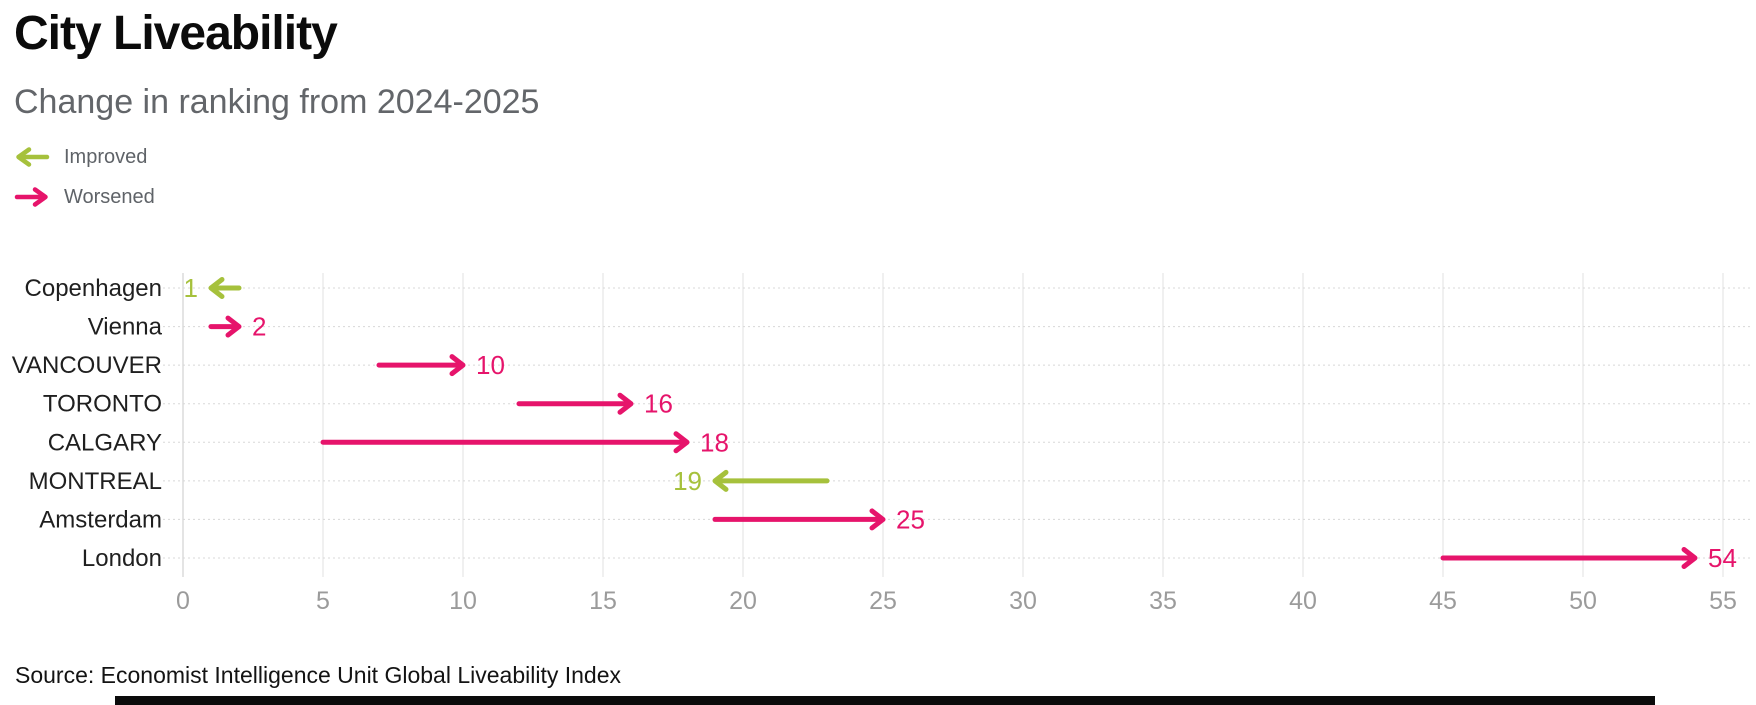  I want to click on legend-item-worsened: Worsened, so click(84, 197).